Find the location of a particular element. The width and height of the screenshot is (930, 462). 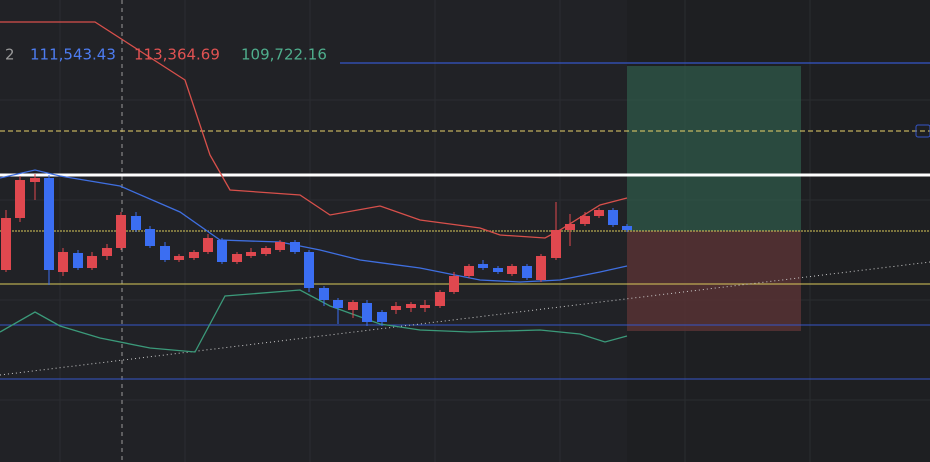

legend-prefix: 2 is located at coordinates (10, 55).